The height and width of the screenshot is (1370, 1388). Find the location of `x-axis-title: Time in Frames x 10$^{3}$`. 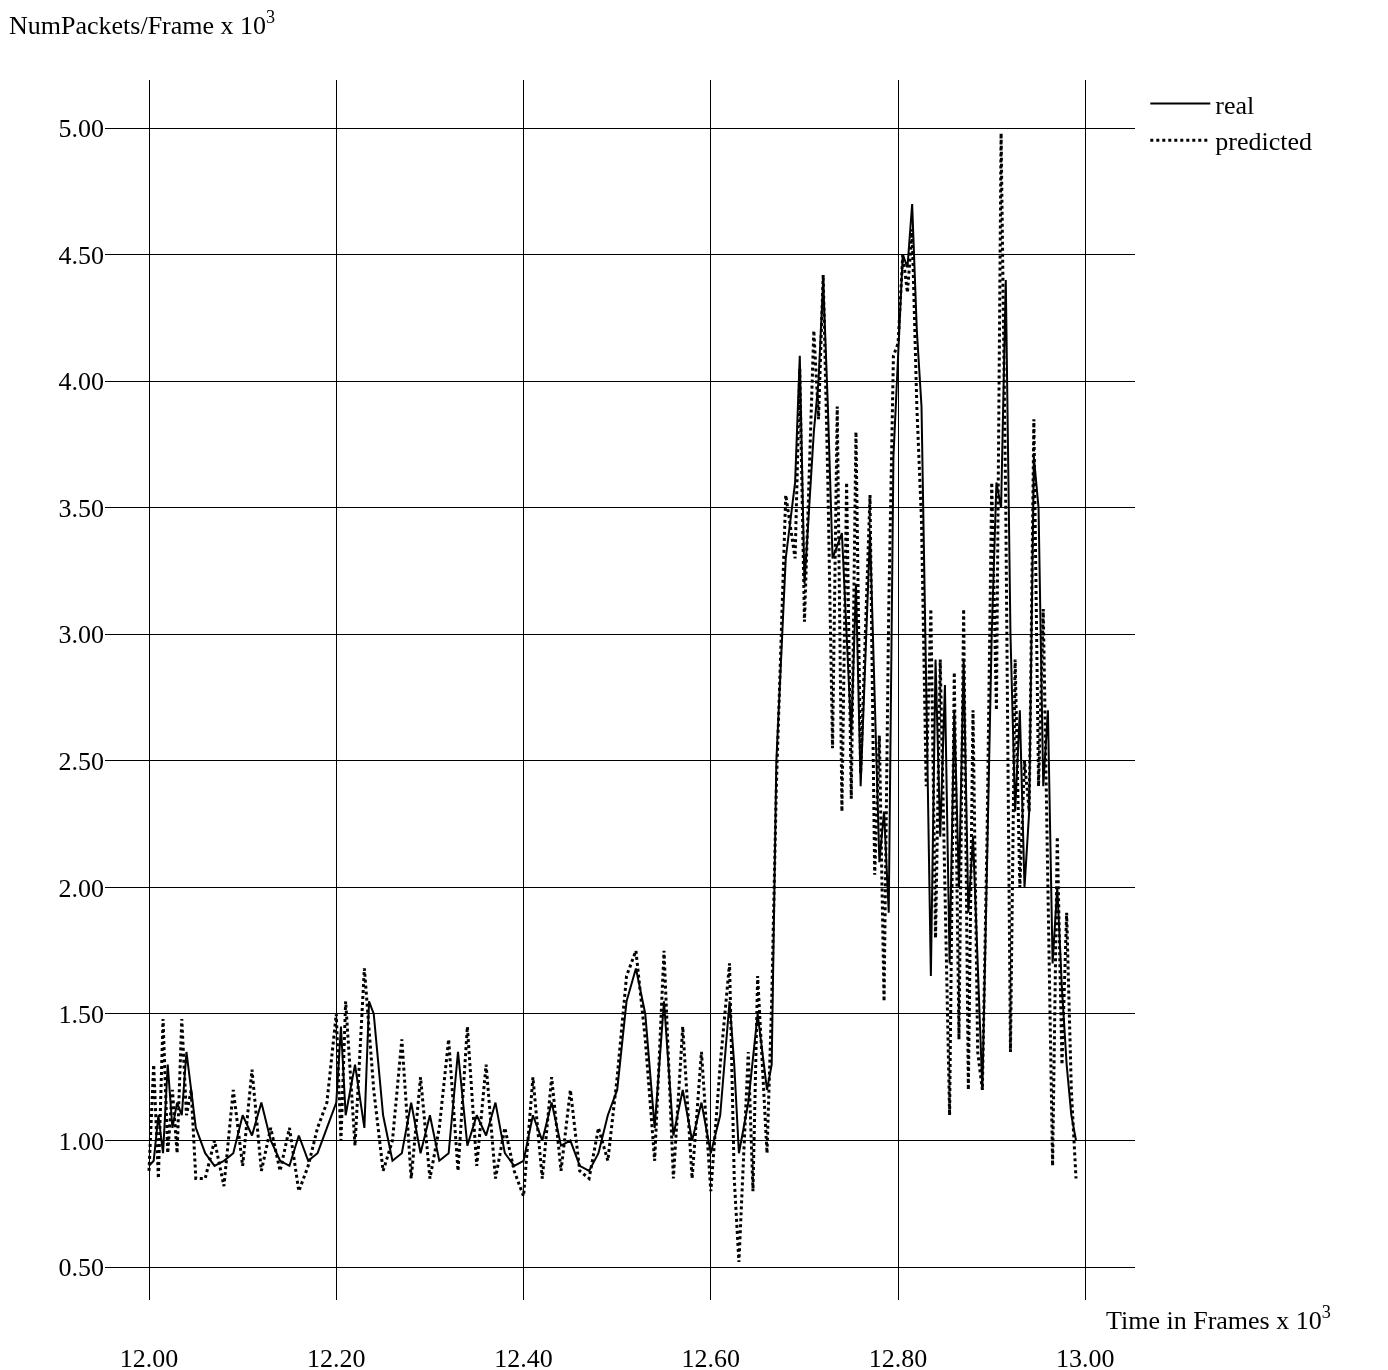

x-axis-title: Time in Frames x 10$^{3}$ is located at coordinates (1218, 1318).